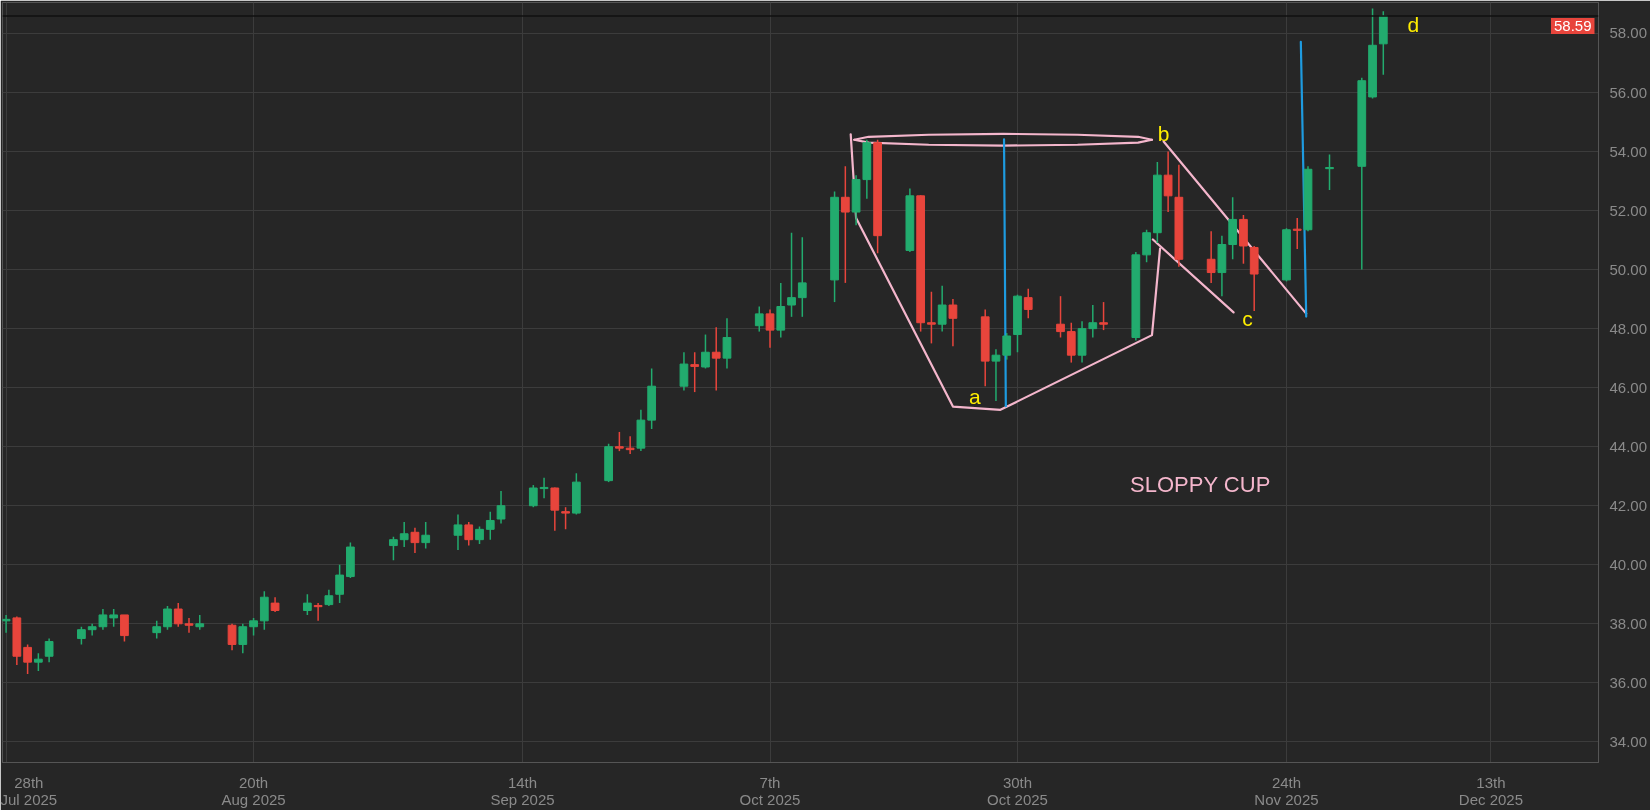  I want to click on annotation: SLOPPY CUP, so click(1200, 484).